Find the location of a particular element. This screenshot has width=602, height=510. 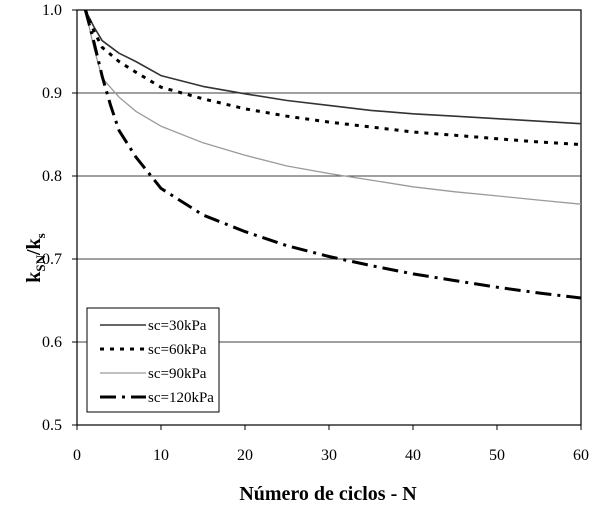

legend: sc=30kPa sc=60kPa sc=90kPa sc=120kPa is located at coordinates (153, 360).